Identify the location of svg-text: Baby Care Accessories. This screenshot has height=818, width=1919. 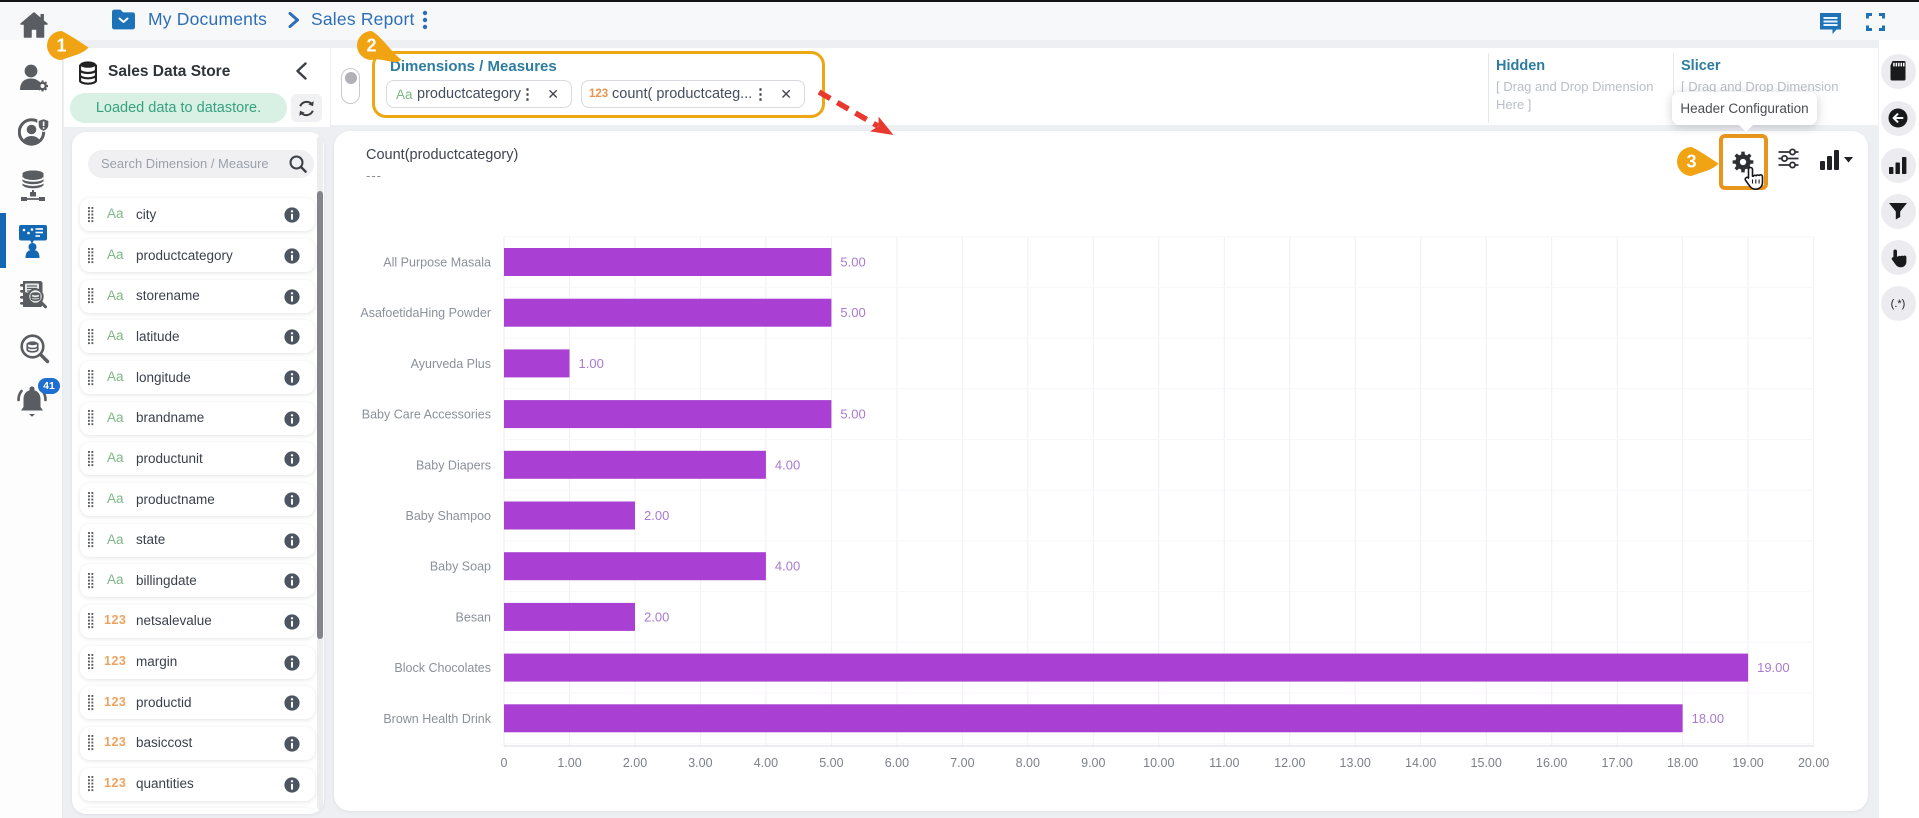
(426, 415).